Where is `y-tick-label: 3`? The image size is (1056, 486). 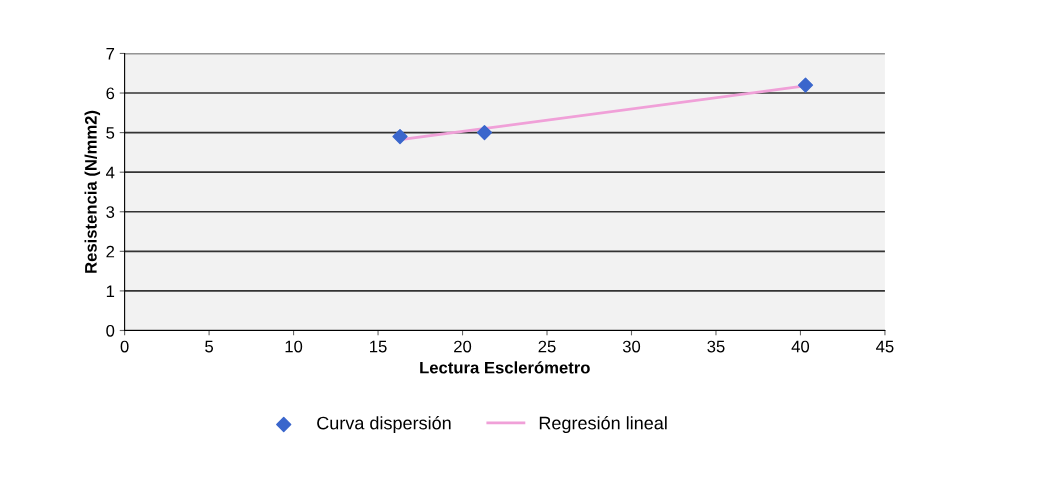 y-tick-label: 3 is located at coordinates (110, 212).